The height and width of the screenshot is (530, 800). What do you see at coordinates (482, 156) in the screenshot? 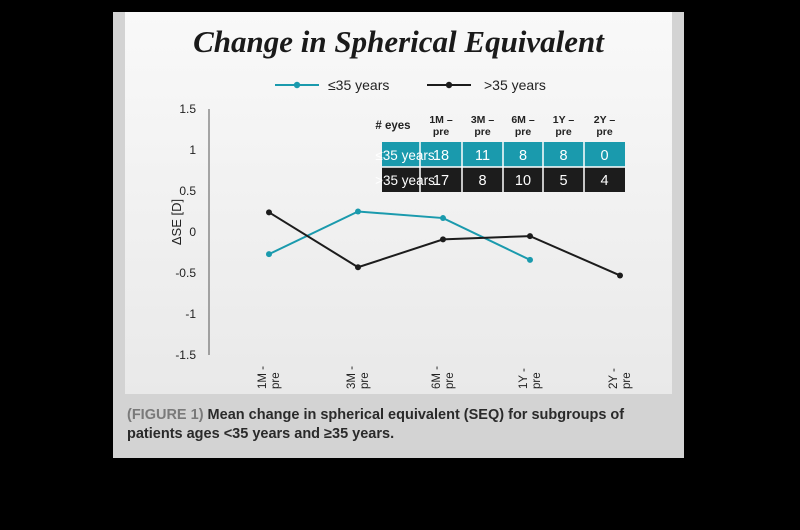
I see `table-cell: 11` at bounding box center [482, 156].